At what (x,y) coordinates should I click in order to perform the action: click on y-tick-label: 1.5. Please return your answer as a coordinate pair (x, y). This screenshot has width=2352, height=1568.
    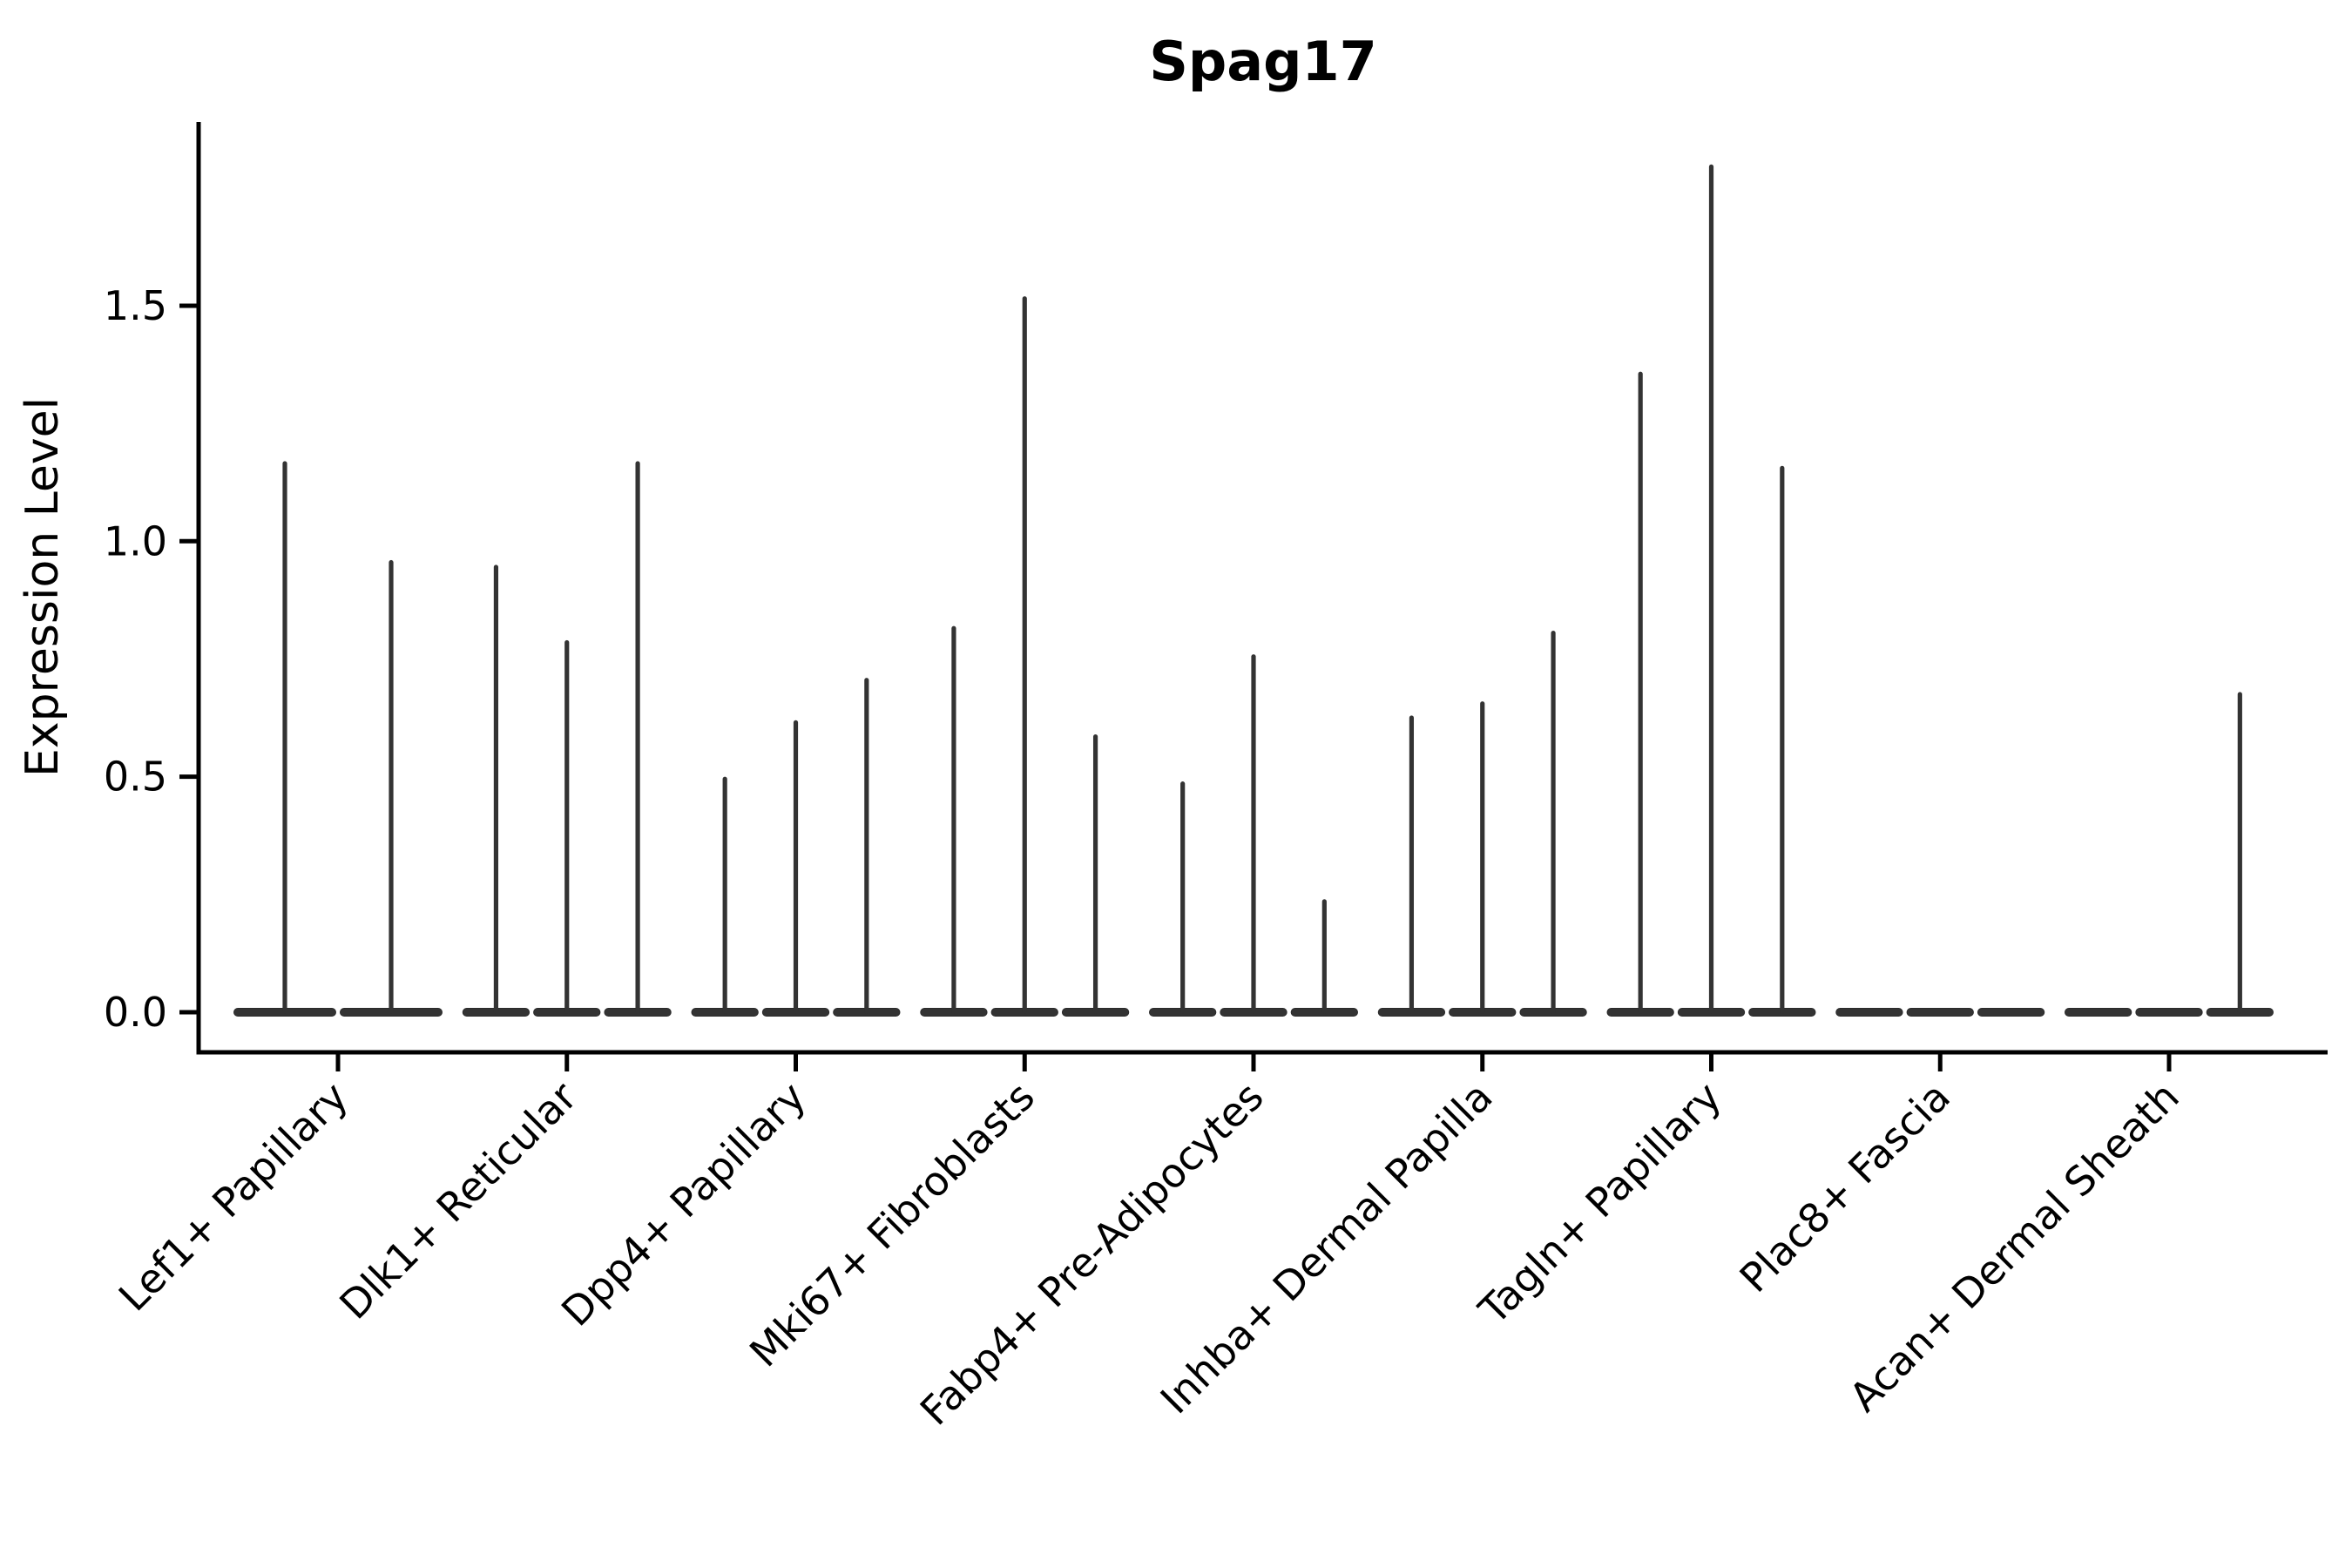
    Looking at the image, I should click on (135, 305).